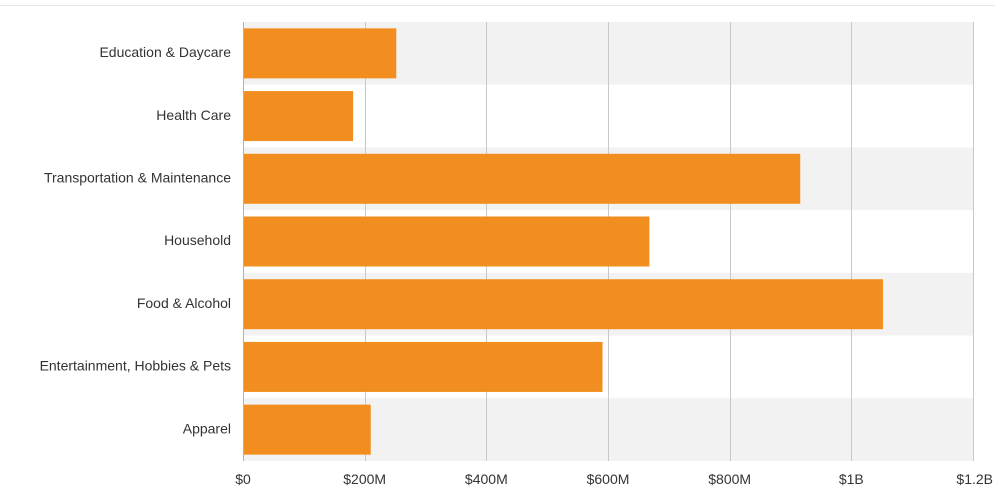 Image resolution: width=995 pixels, height=495 pixels. What do you see at coordinates (135, 366) in the screenshot?
I see `category-label: Entertainment, Hobbies & Pets` at bounding box center [135, 366].